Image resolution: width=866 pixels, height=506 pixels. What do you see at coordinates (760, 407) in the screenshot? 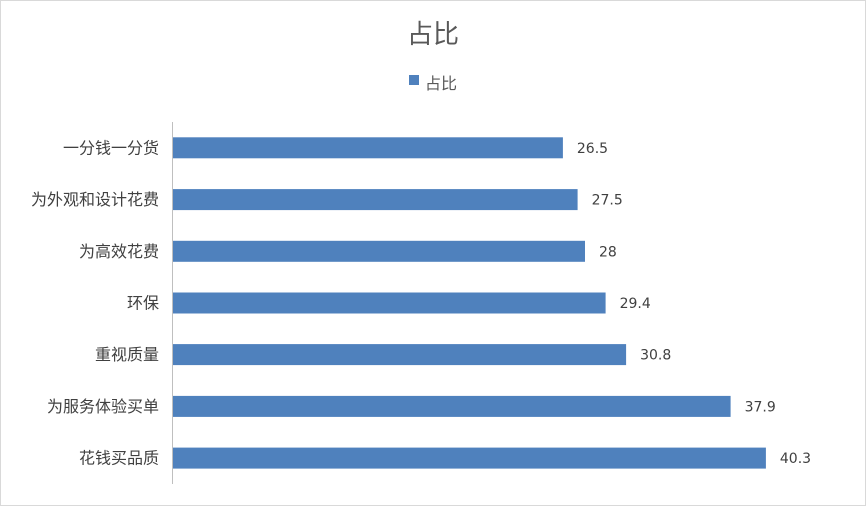
I see `value-label-6: 37.9` at bounding box center [760, 407].